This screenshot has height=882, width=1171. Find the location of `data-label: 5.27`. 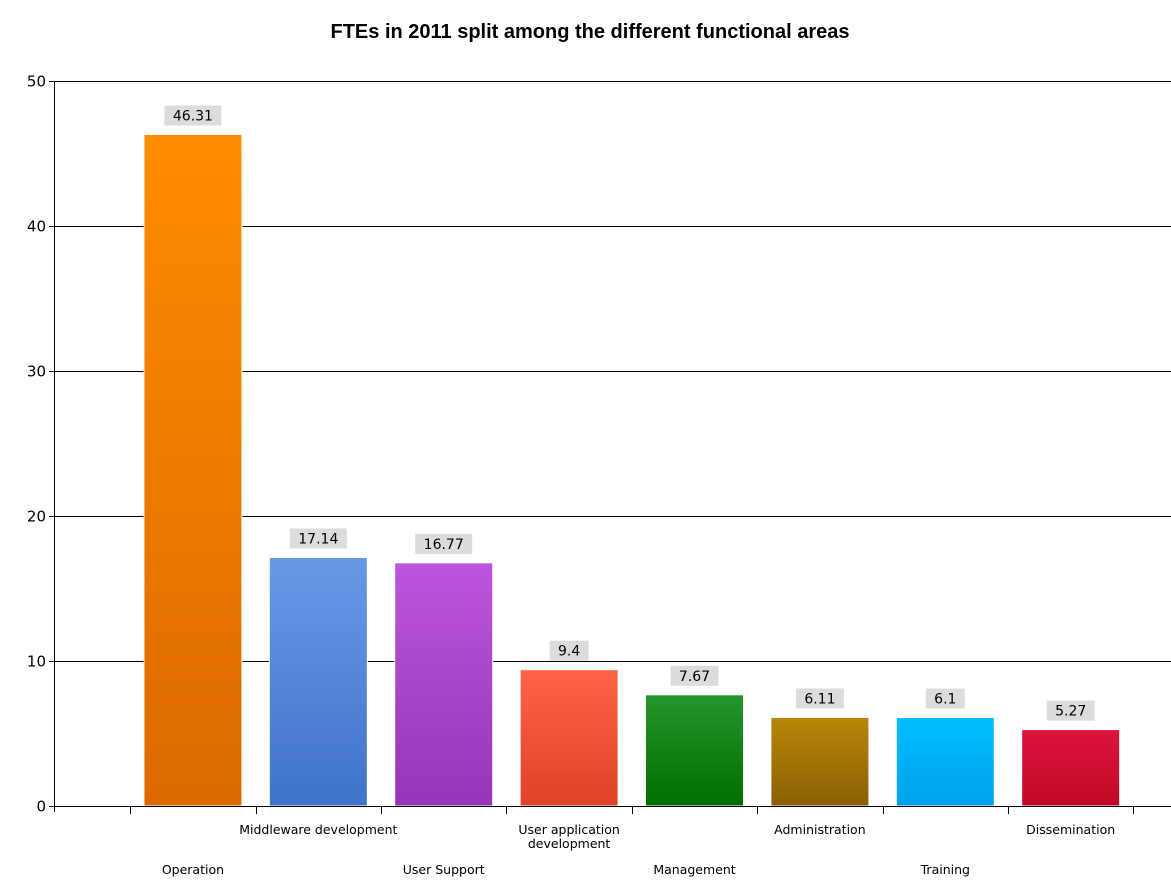

data-label: 5.27 is located at coordinates (1070, 712).